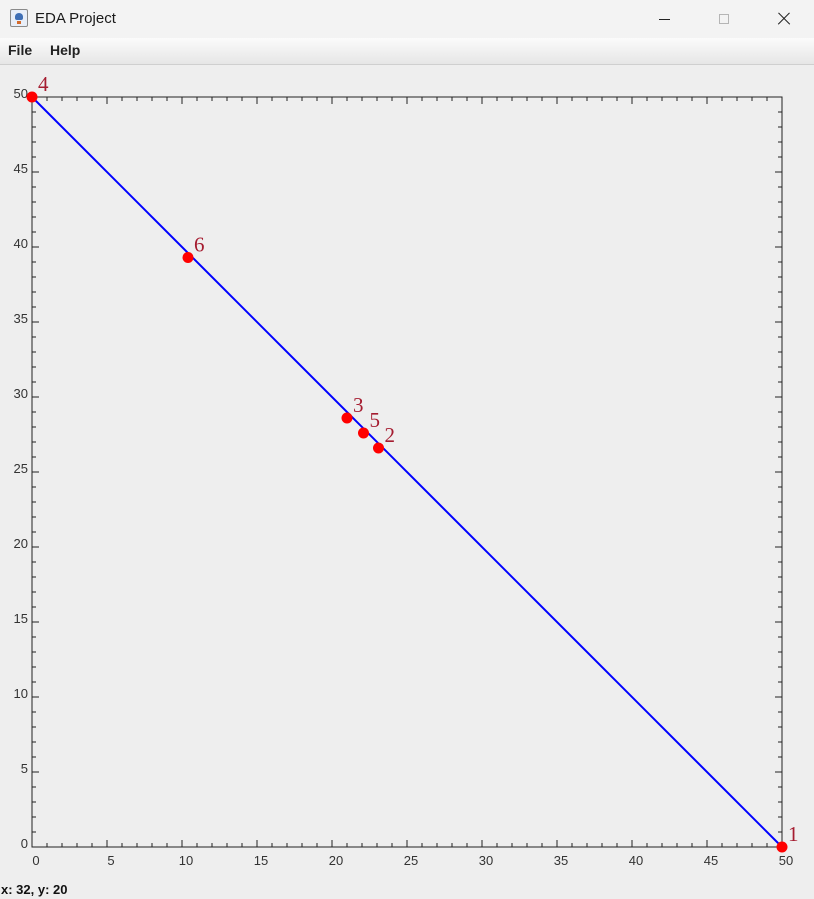 The height and width of the screenshot is (899, 814). What do you see at coordinates (411, 860) in the screenshot?
I see `x-tick-label: 25` at bounding box center [411, 860].